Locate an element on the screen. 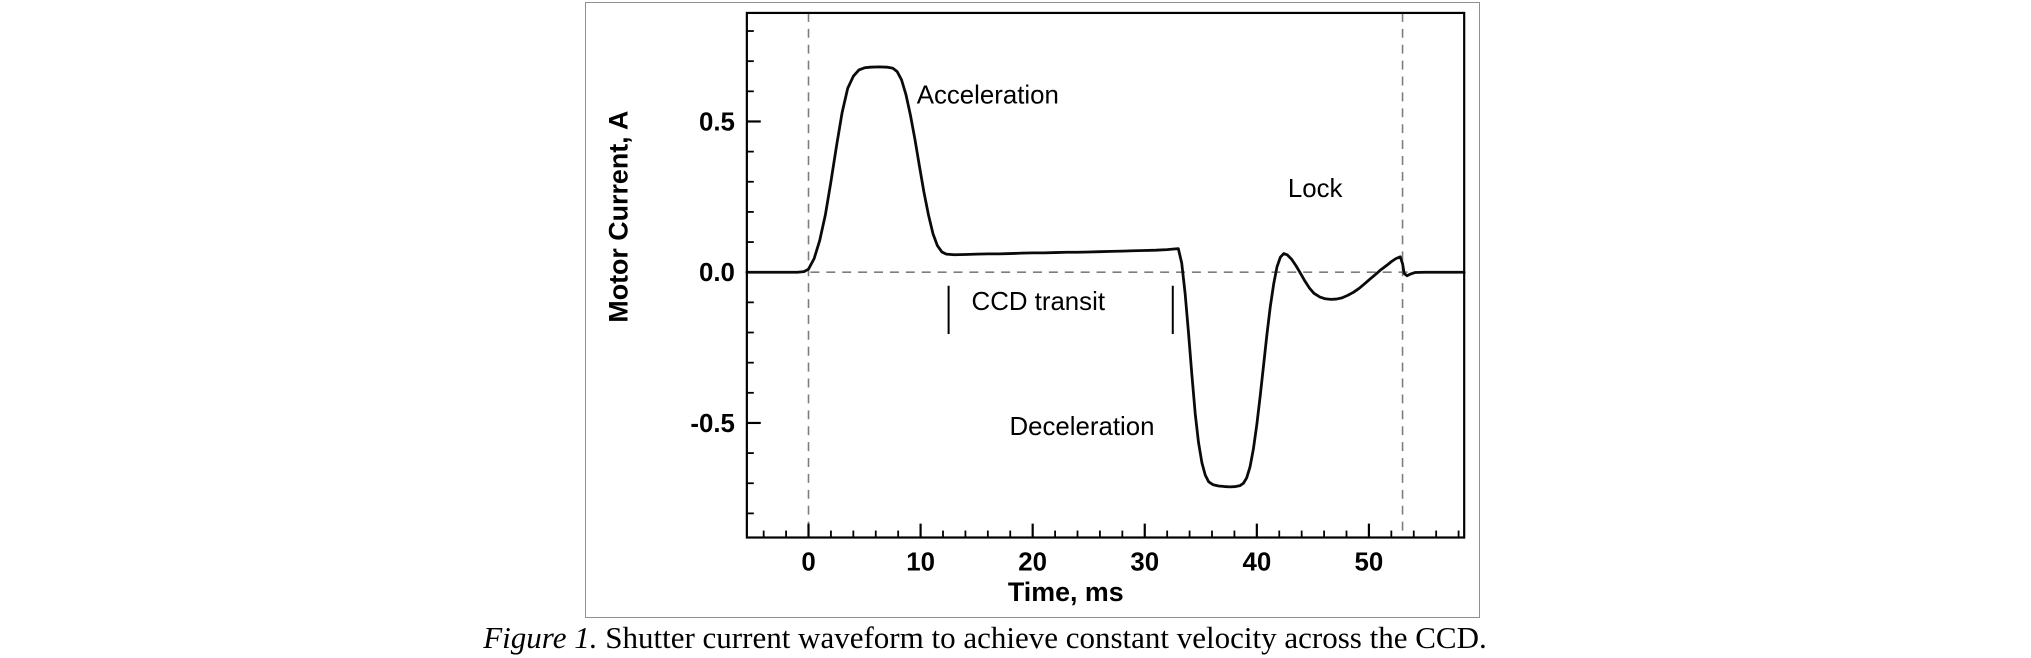  y-axis-title: Motor Current, A is located at coordinates (619, 217).